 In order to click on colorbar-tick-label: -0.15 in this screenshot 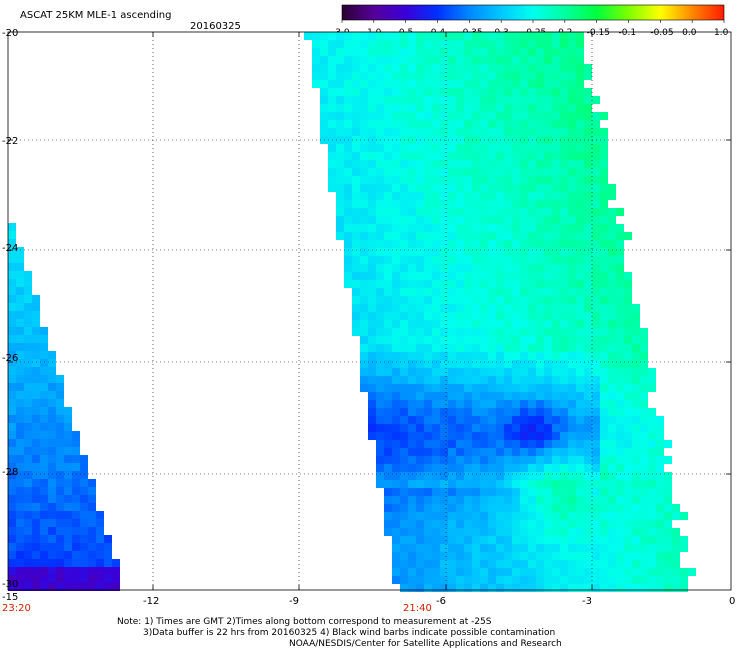, I will do `click(598, 33)`.